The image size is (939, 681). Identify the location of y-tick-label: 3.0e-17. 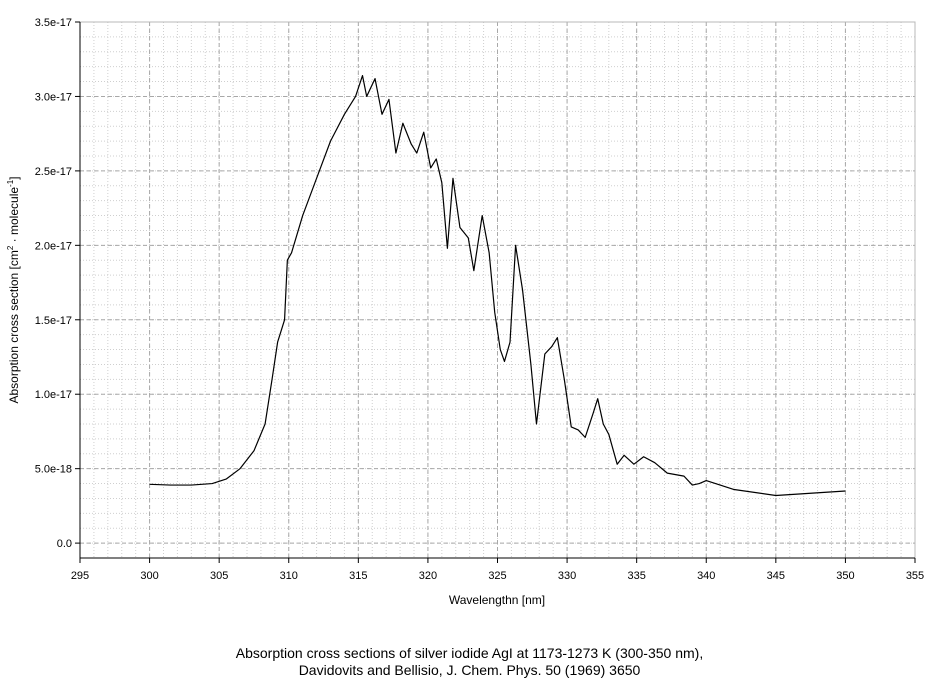
(53, 97).